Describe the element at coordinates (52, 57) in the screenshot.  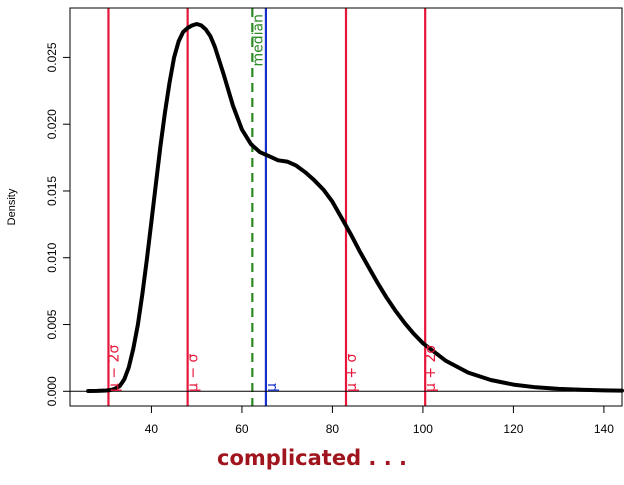
I see `y-tick-label-5: 0.025` at that location.